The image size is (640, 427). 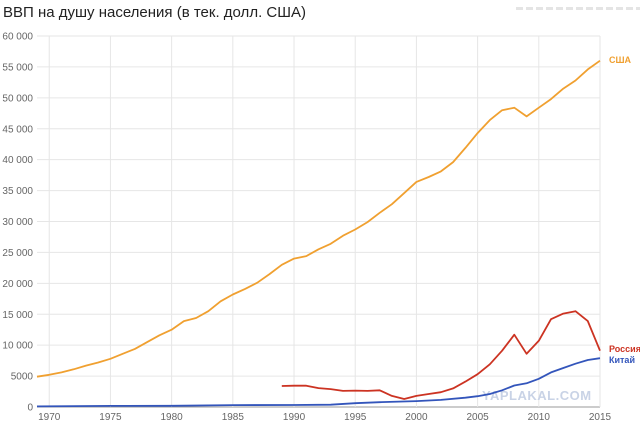 I want to click on series-label: Китай, so click(x=622, y=360).